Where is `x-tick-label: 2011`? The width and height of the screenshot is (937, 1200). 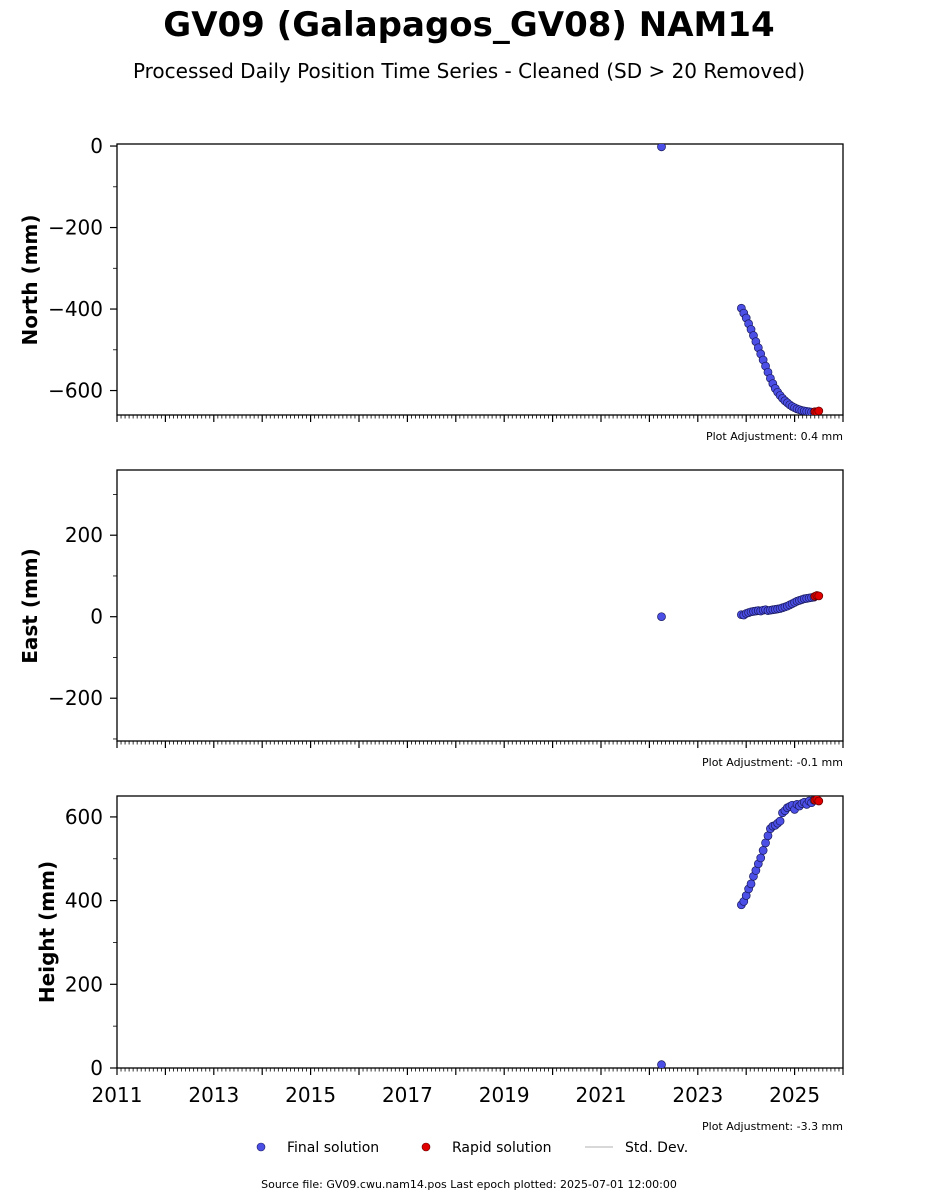 x-tick-label: 2011 is located at coordinates (117, 1095).